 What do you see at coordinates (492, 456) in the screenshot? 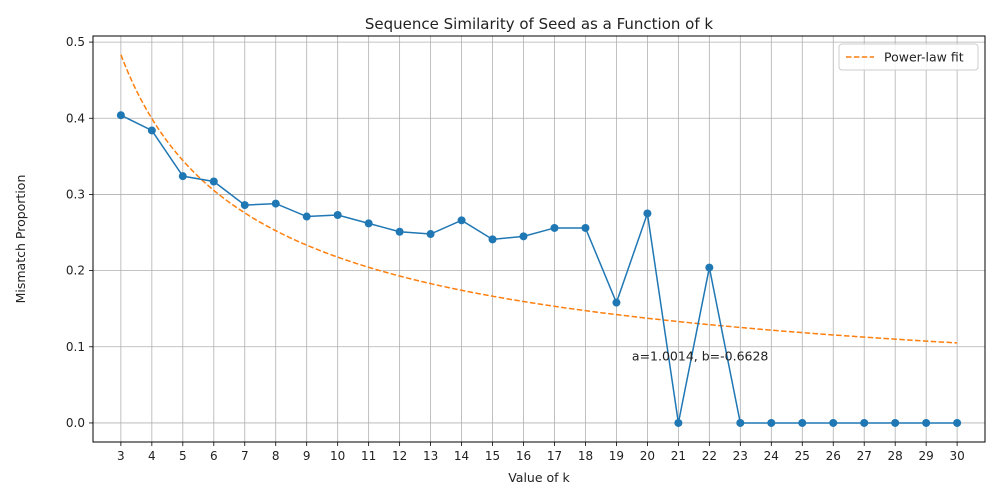
I see `x-tick-label: 15` at bounding box center [492, 456].